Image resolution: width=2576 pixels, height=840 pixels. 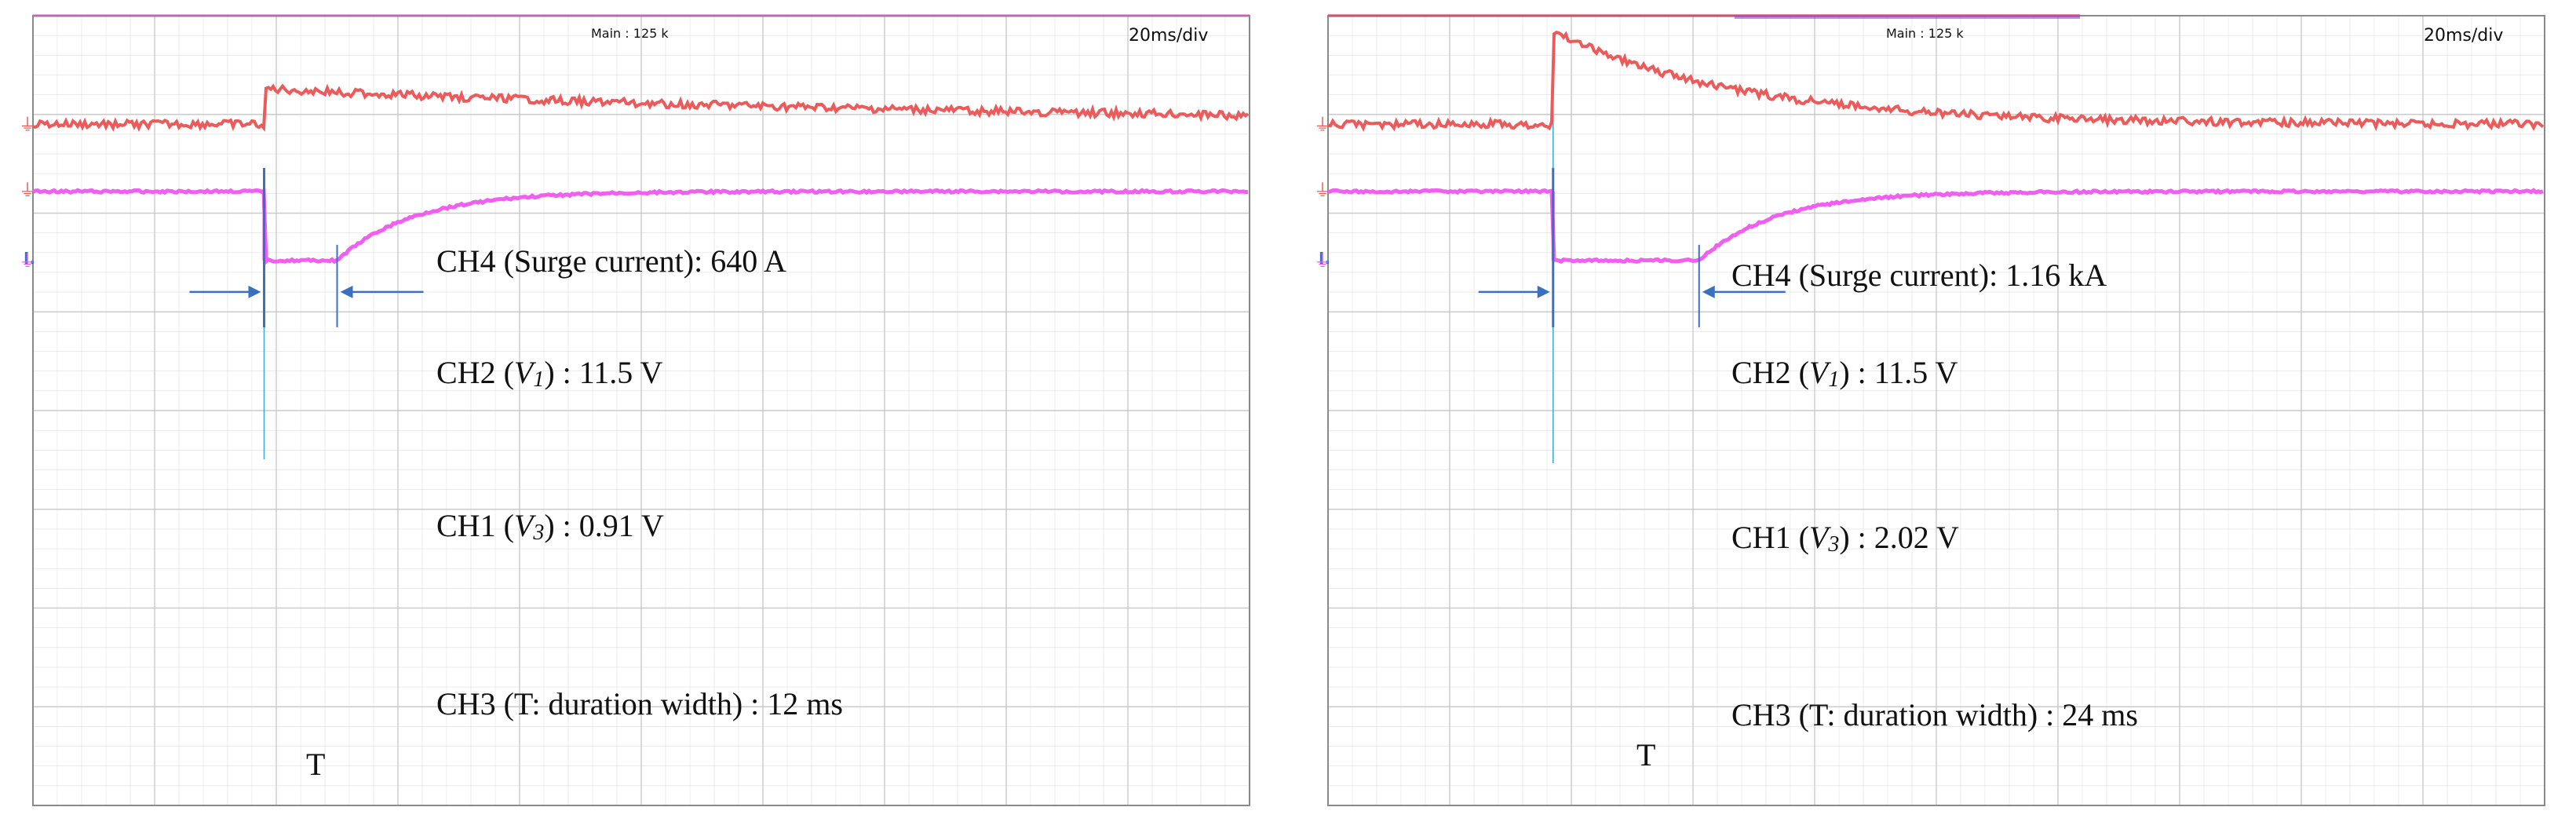 What do you see at coordinates (639, 703) in the screenshot?
I see `ch3-annotation: CH3 (T: duration width) : 12 ms` at bounding box center [639, 703].